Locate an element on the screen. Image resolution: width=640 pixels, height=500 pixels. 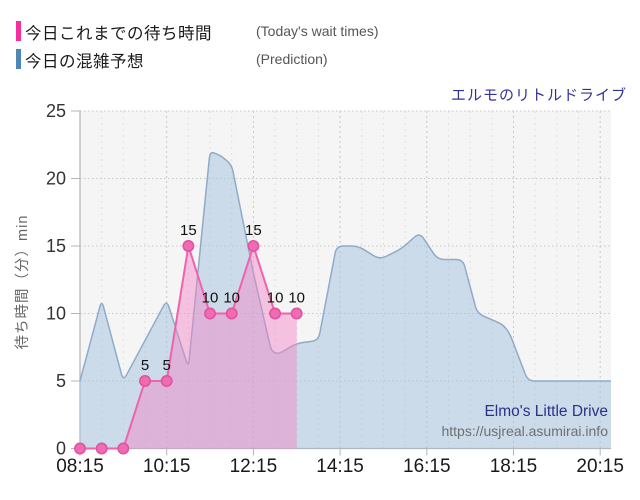
y-tick-label: 0 is located at coordinates (61, 449).